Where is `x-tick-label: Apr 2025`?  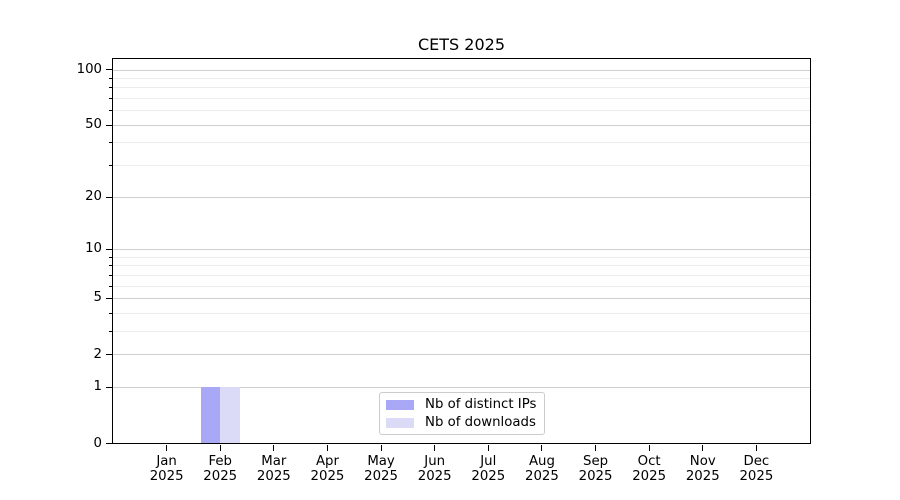
x-tick-label: Apr 2025 is located at coordinates (327, 469).